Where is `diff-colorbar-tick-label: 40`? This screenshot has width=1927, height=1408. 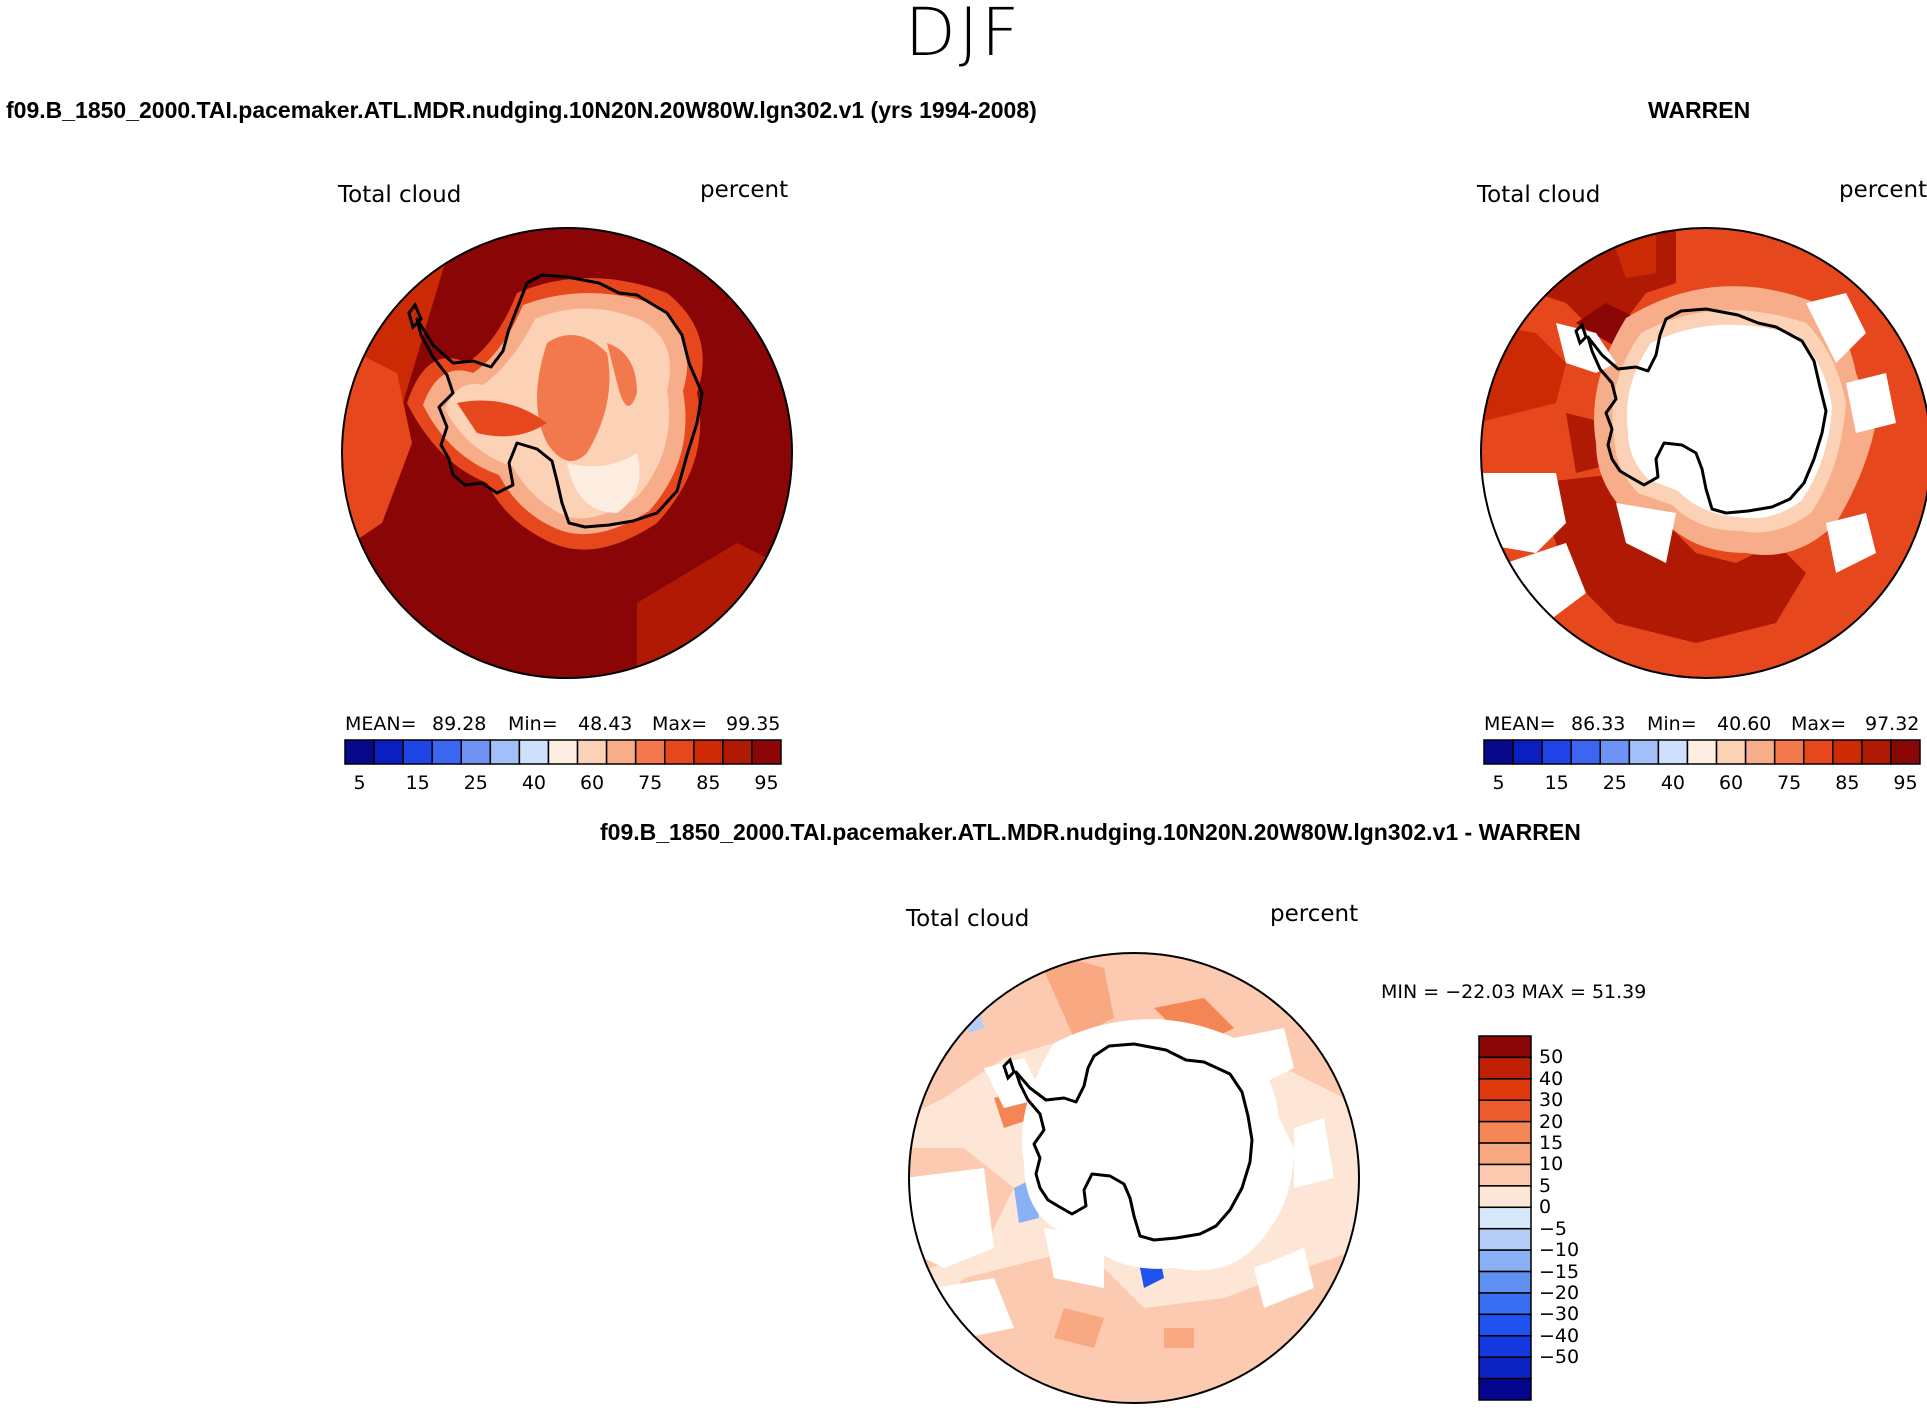 diff-colorbar-tick-label: 40 is located at coordinates (1551, 1078).